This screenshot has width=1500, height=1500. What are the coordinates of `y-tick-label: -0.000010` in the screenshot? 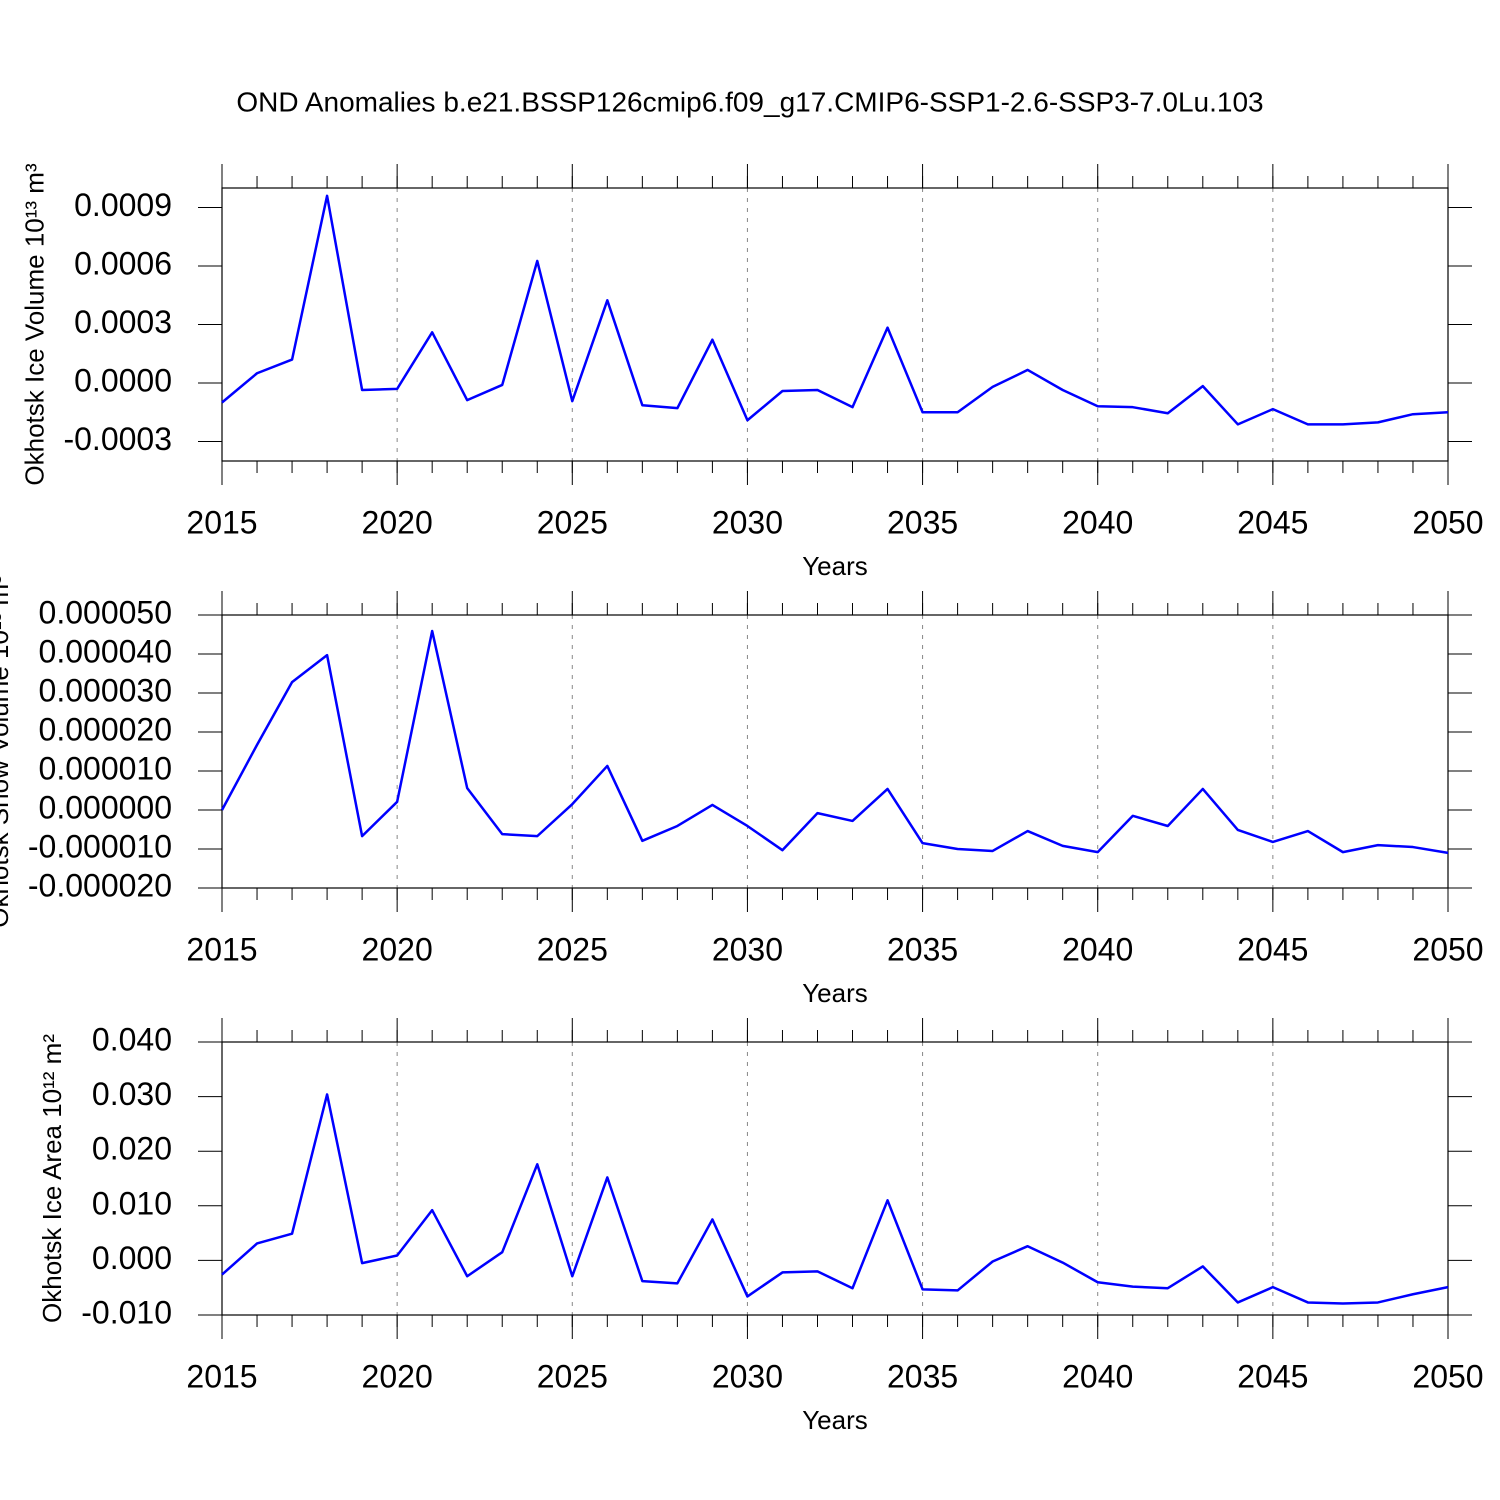 It's located at (100, 846).